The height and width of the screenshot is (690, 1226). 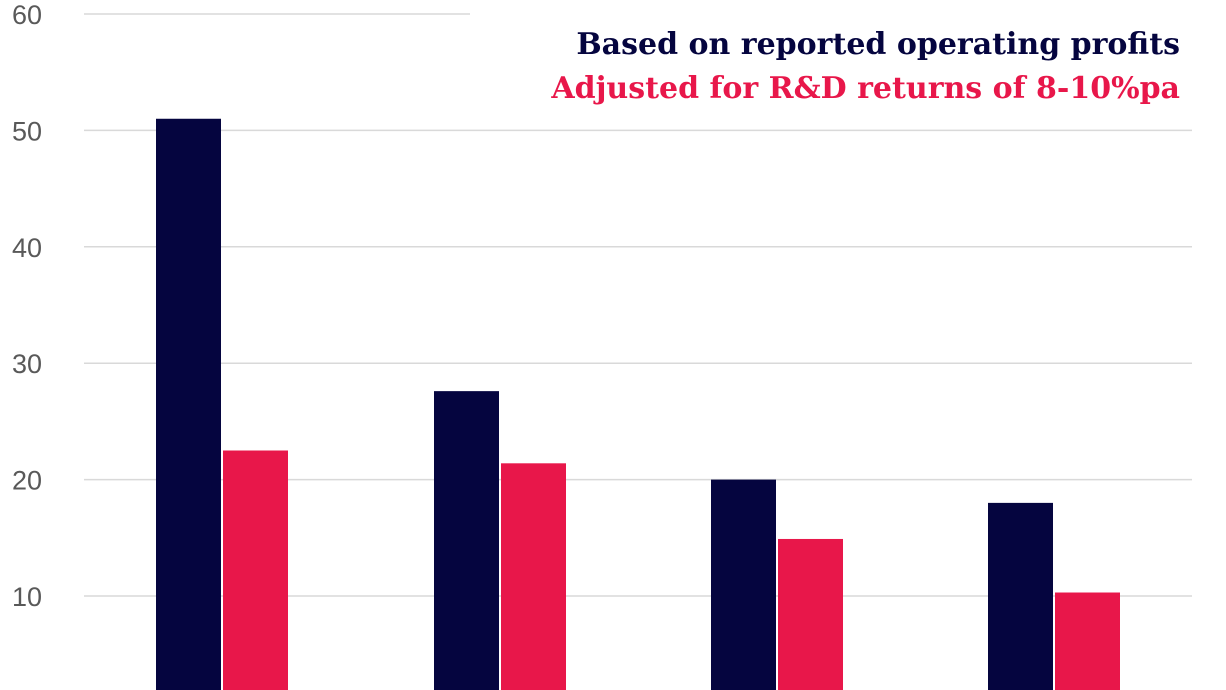 I want to click on y-axis-ticks: 10 20 30 40 50 60, so click(x=27, y=306).